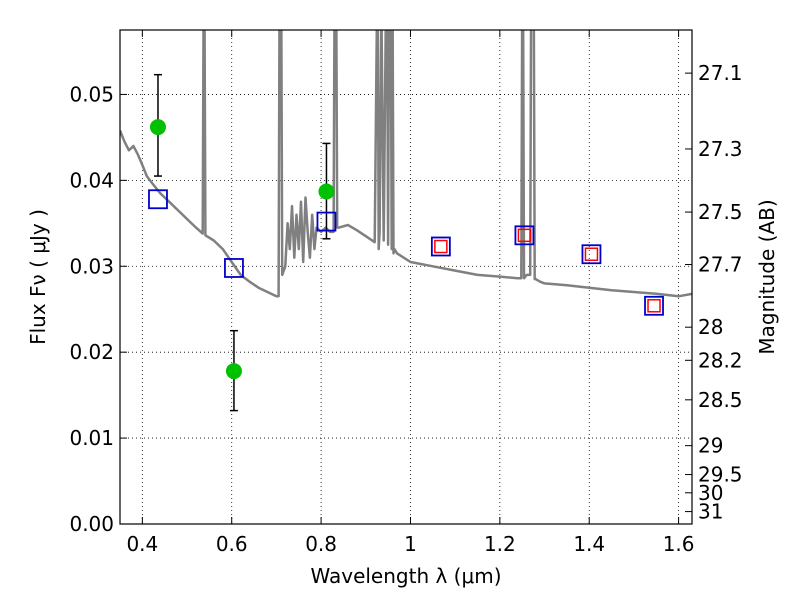 This screenshot has width=800, height=600. Describe the element at coordinates (767, 276) in the screenshot. I see `y2-axis-title: Magnitude (AB)` at that location.